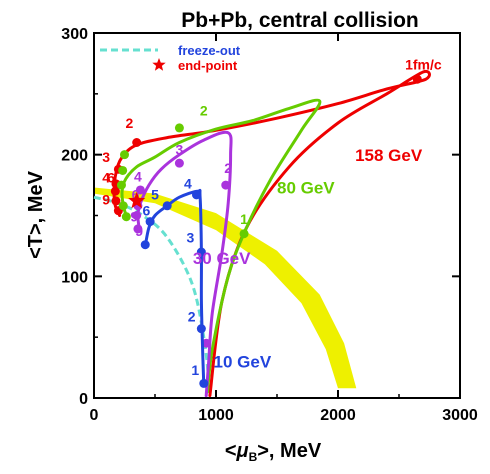 The height and width of the screenshot is (474, 490). What do you see at coordinates (222, 258) in the screenshot?
I see `series-label-30-gev: 30 GeV` at bounding box center [222, 258].